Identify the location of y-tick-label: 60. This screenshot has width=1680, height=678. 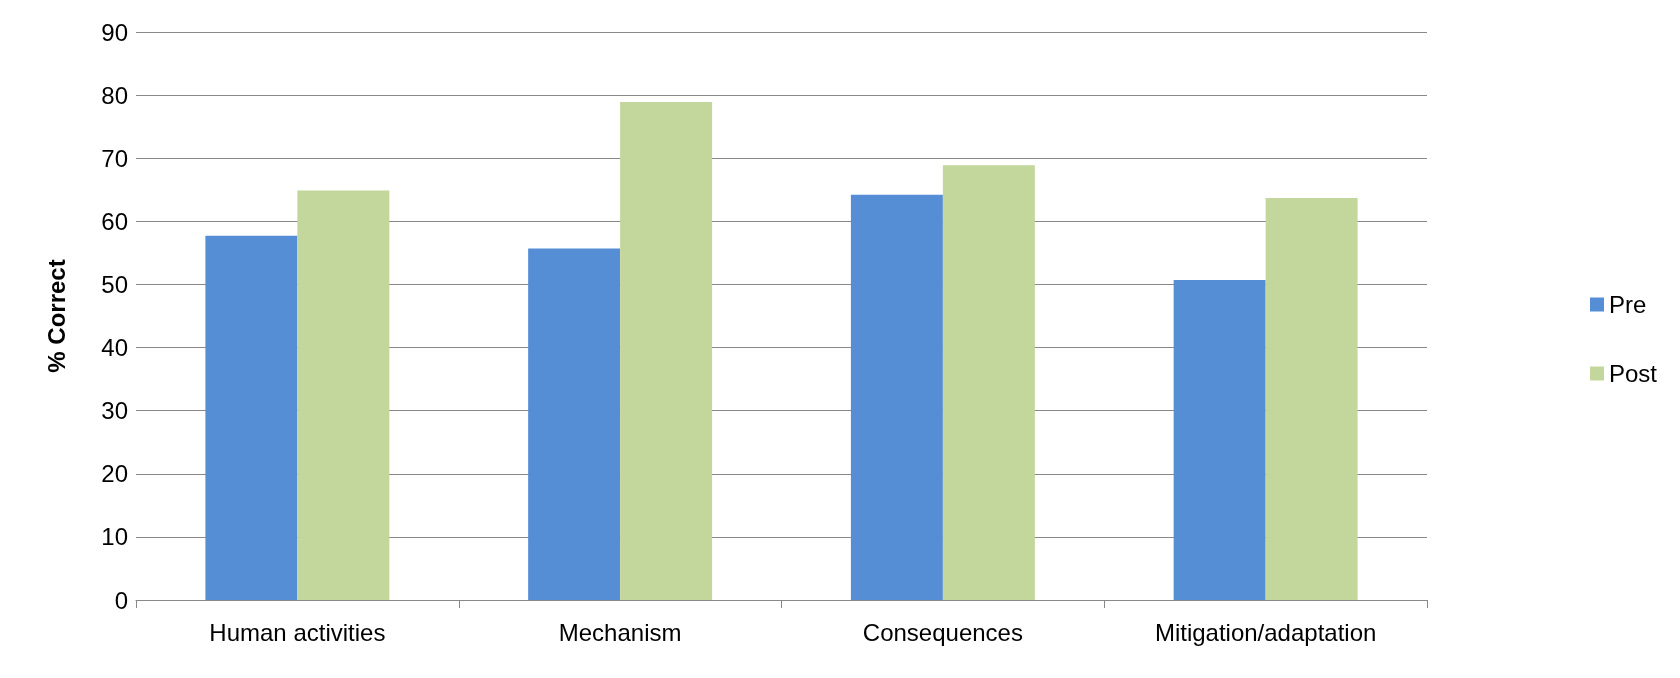
(114, 221).